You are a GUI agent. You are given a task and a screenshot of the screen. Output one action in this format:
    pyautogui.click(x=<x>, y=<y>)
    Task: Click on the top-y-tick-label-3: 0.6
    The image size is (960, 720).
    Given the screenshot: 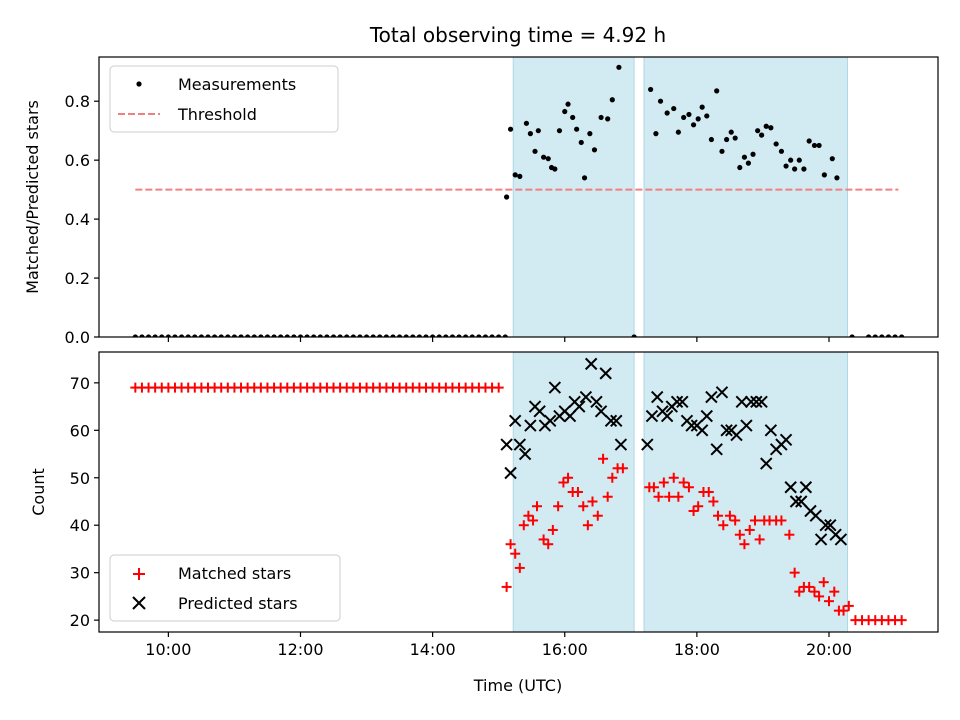 What is the action you would take?
    pyautogui.click(x=77, y=160)
    